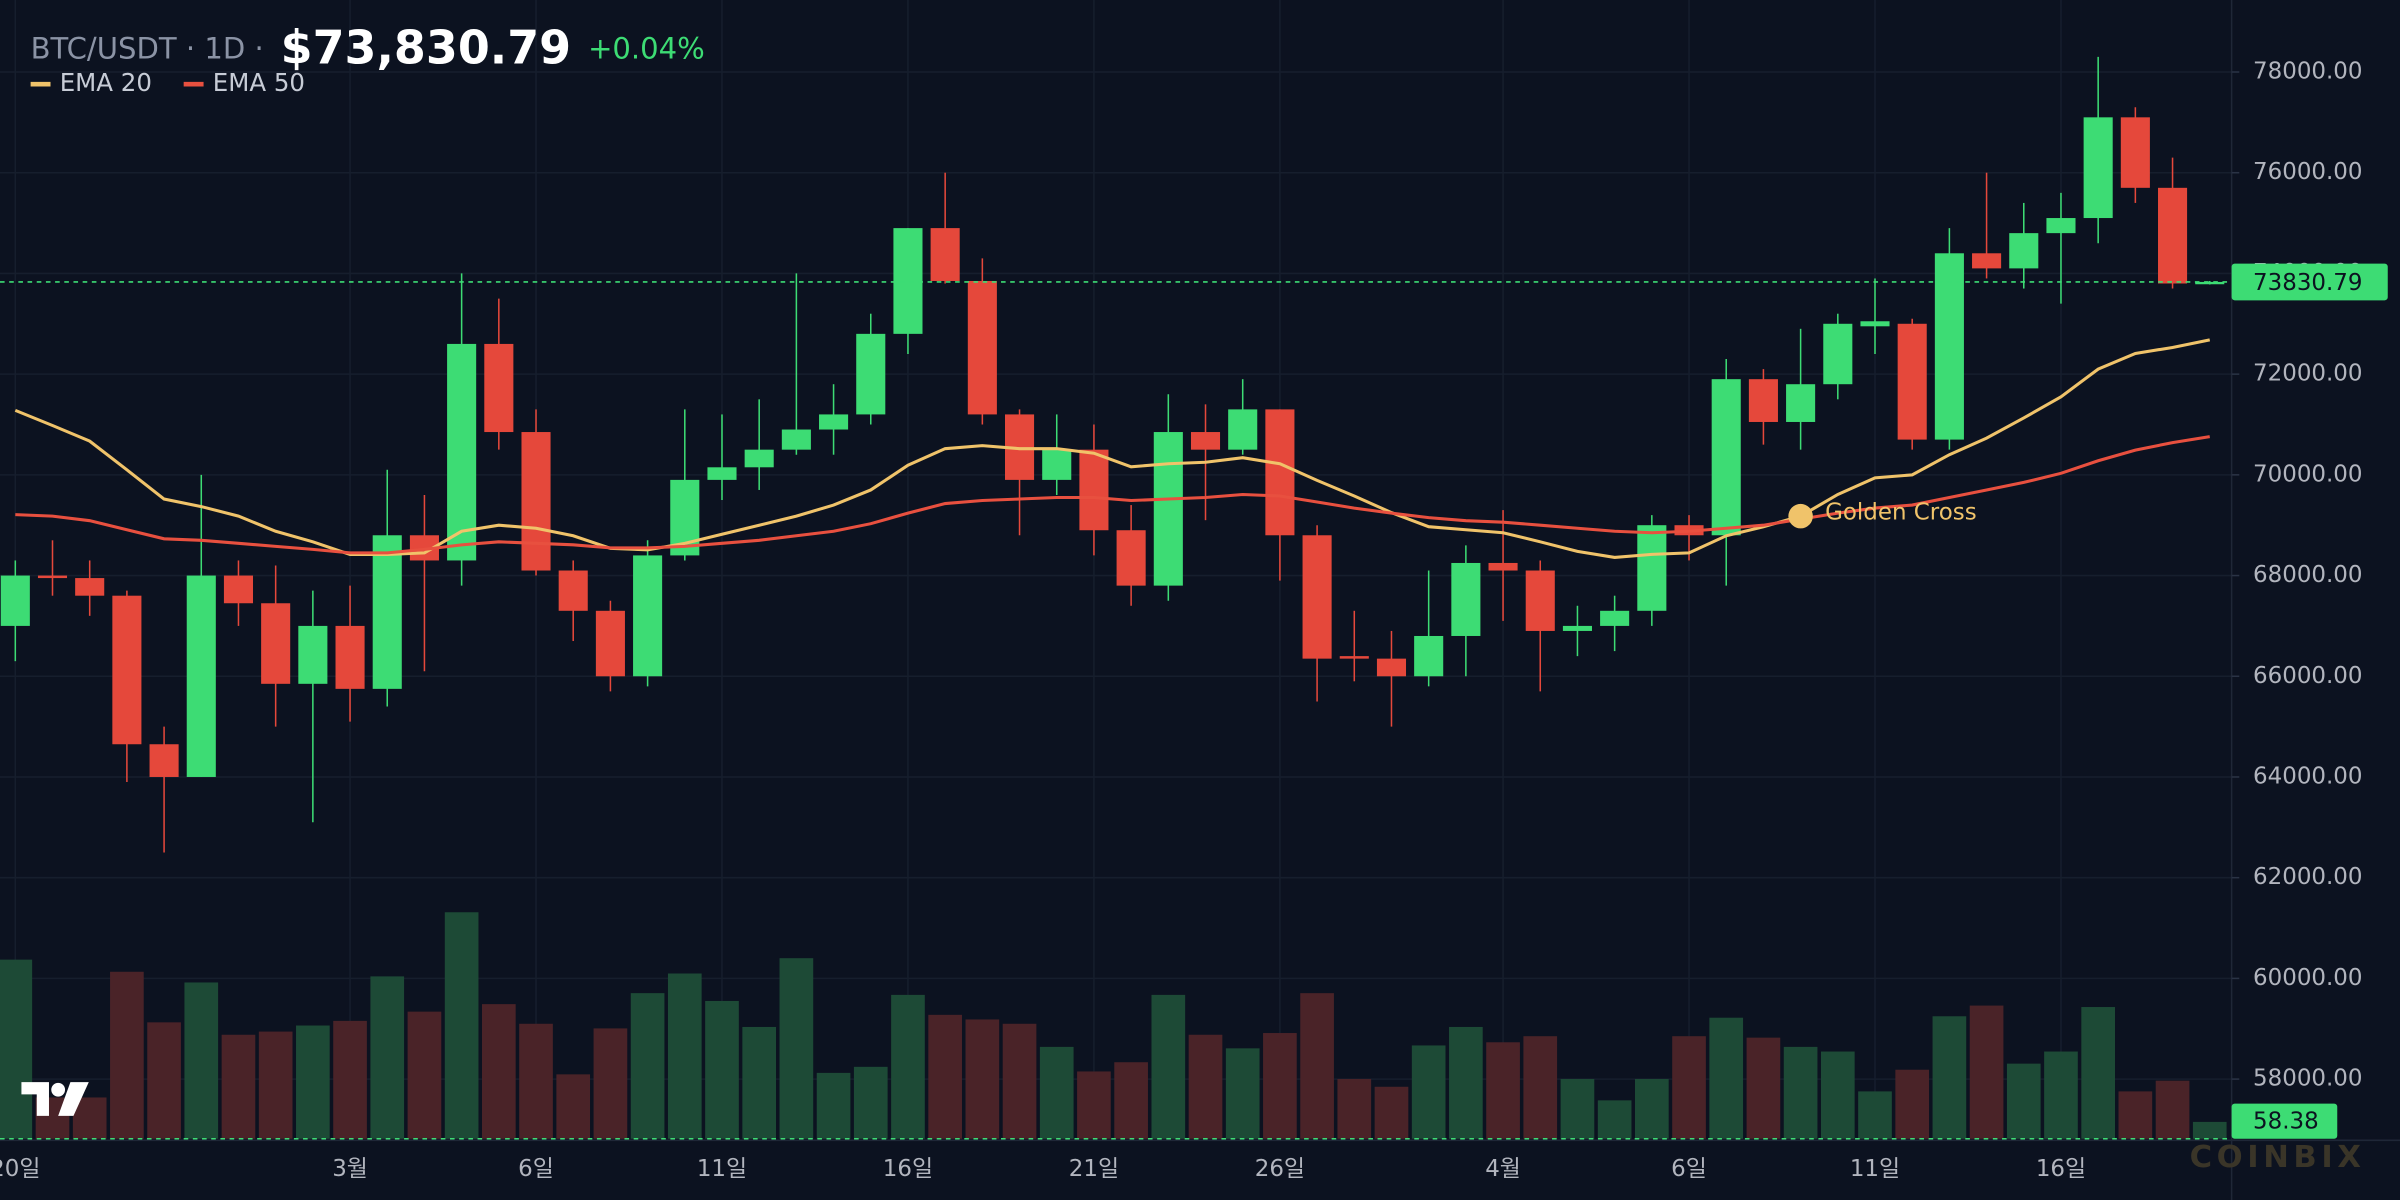 Image resolution: width=2400 pixels, height=1200 pixels. What do you see at coordinates (646, 49) in the screenshot?
I see `change: +0.04%` at bounding box center [646, 49].